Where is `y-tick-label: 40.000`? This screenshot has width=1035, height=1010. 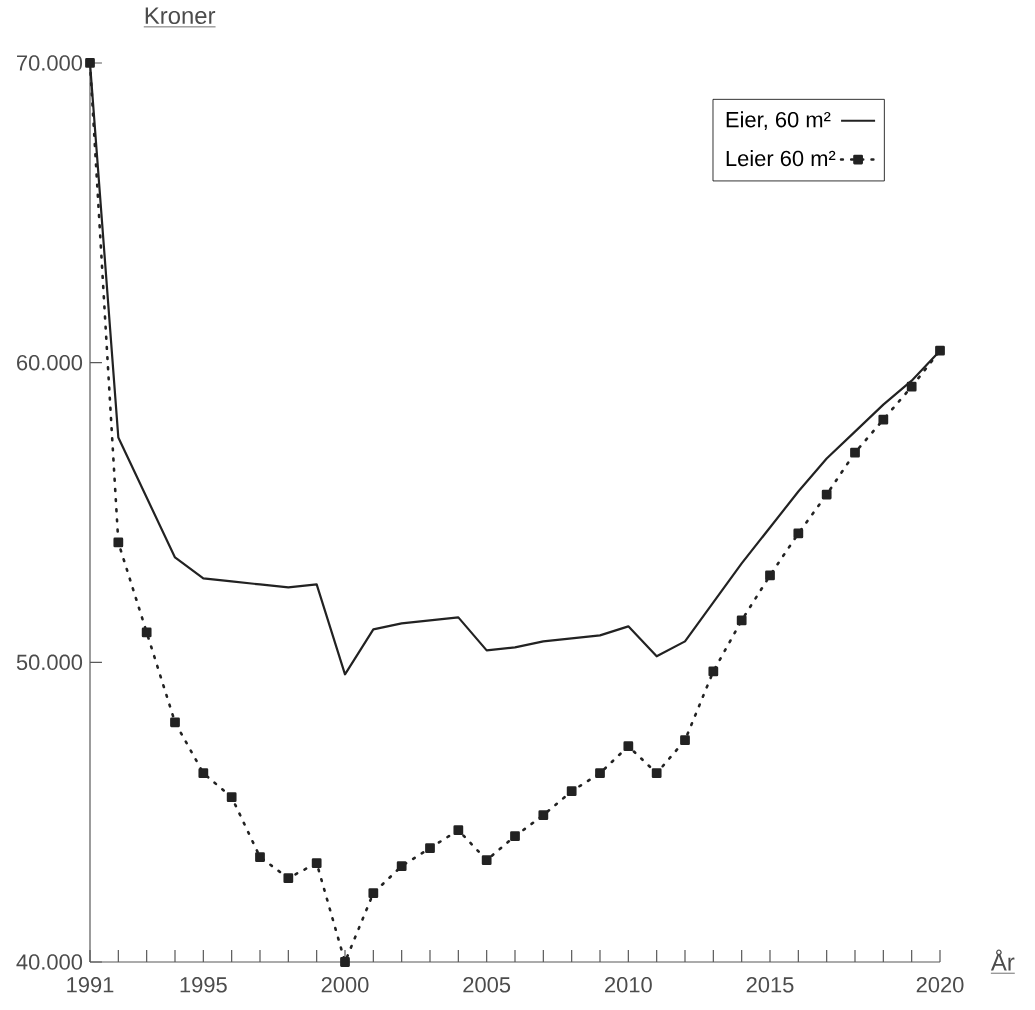
y-tick-label: 40.000 is located at coordinates (49, 962).